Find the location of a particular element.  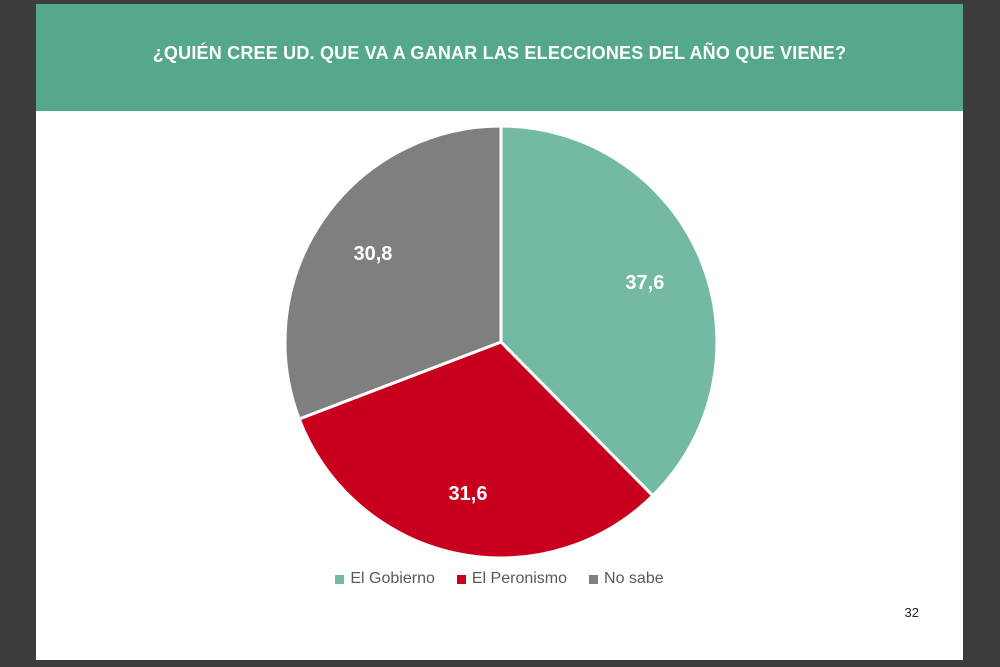

legend-item: No sabe is located at coordinates (626, 579).